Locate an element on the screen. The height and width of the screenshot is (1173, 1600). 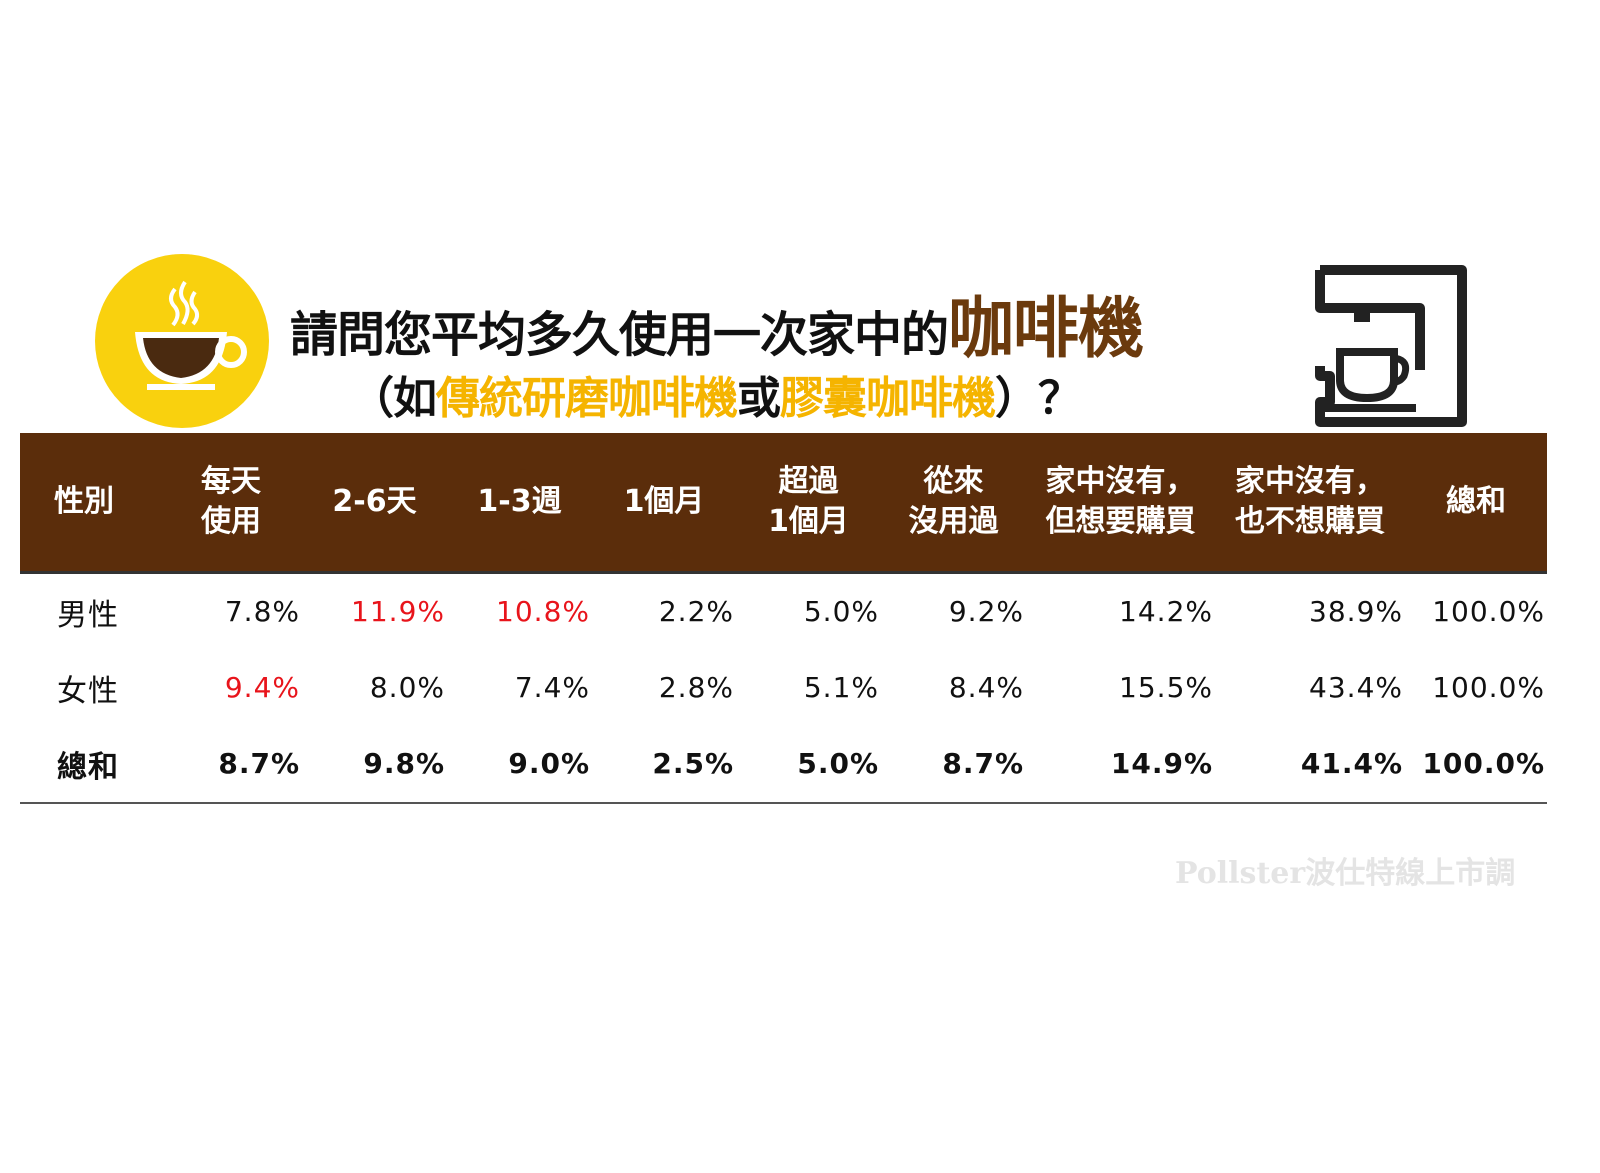
column-header: 2-6天 is located at coordinates (374, 503).